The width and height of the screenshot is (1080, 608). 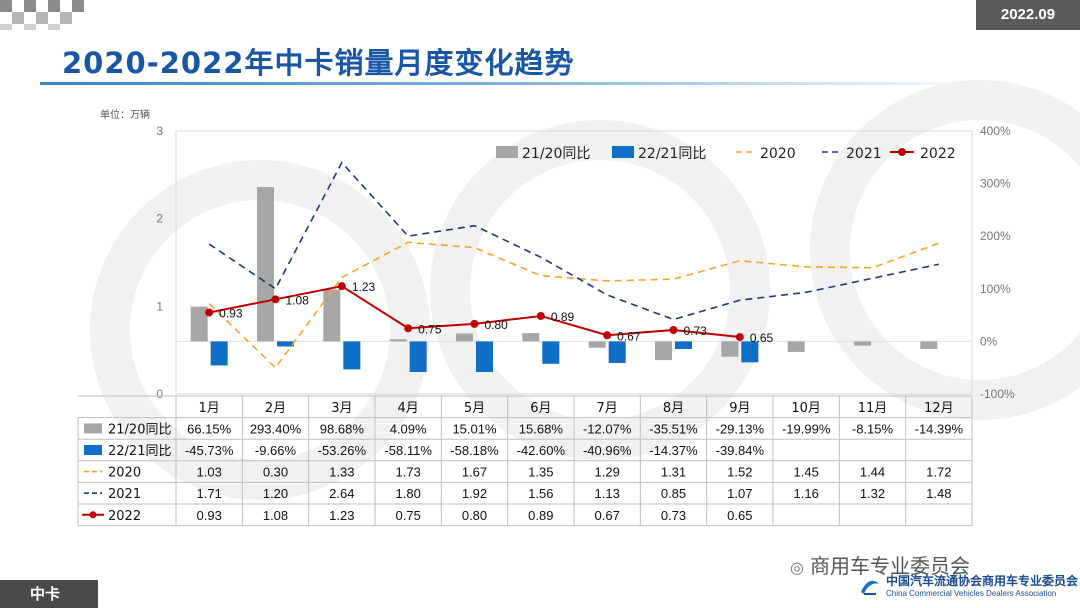 I want to click on table-month-header: 8月, so click(x=673, y=408).